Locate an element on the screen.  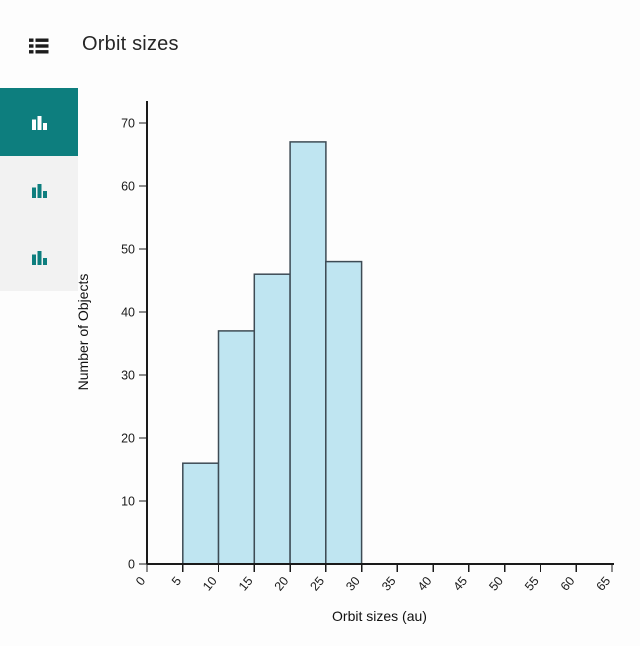
x-tick-label: 65 is located at coordinates (604, 584).